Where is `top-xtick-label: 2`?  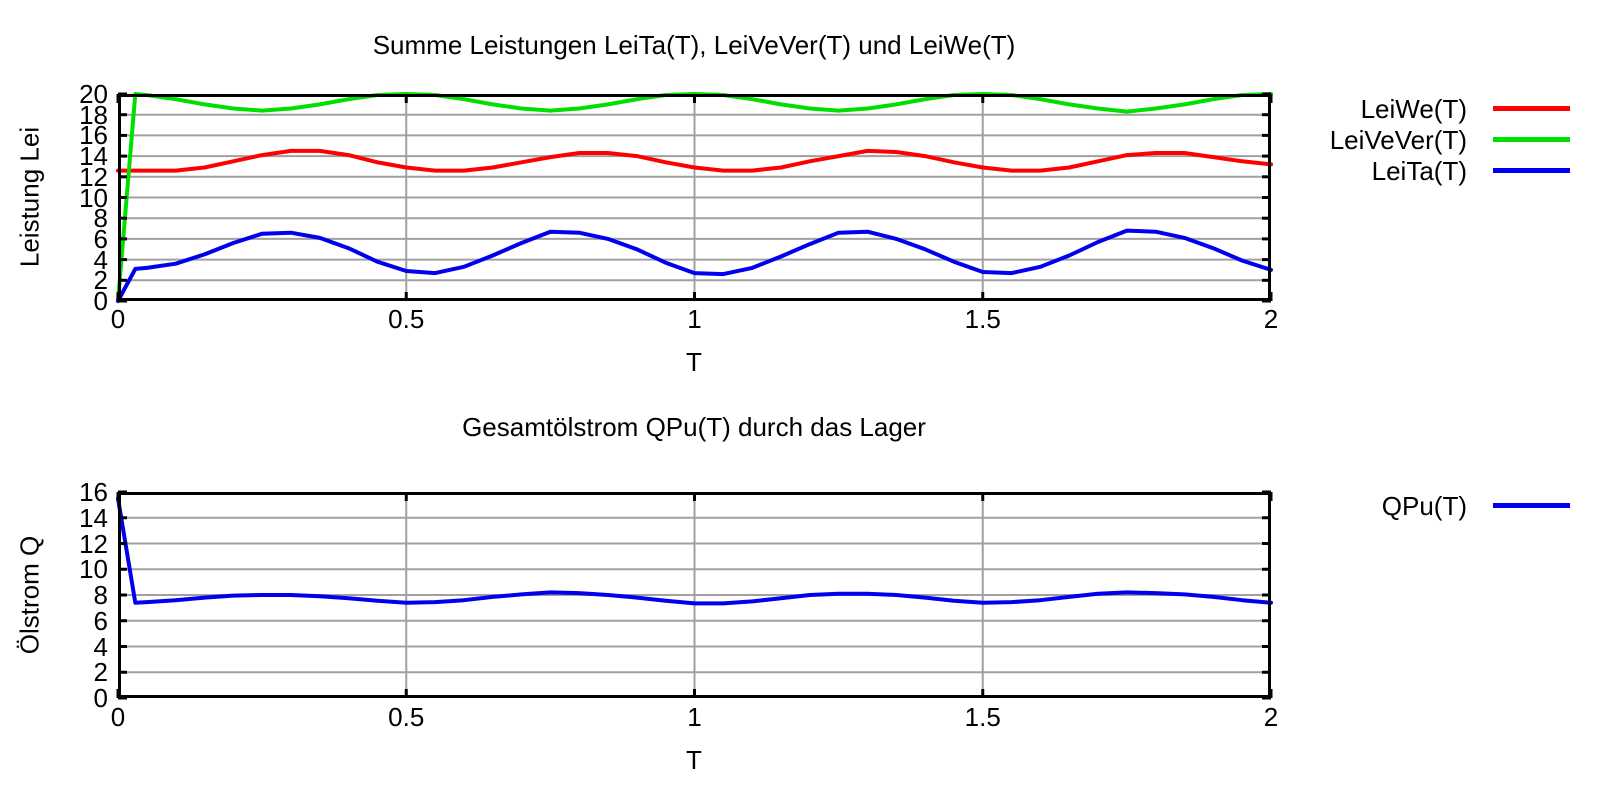 top-xtick-label: 2 is located at coordinates (1271, 319).